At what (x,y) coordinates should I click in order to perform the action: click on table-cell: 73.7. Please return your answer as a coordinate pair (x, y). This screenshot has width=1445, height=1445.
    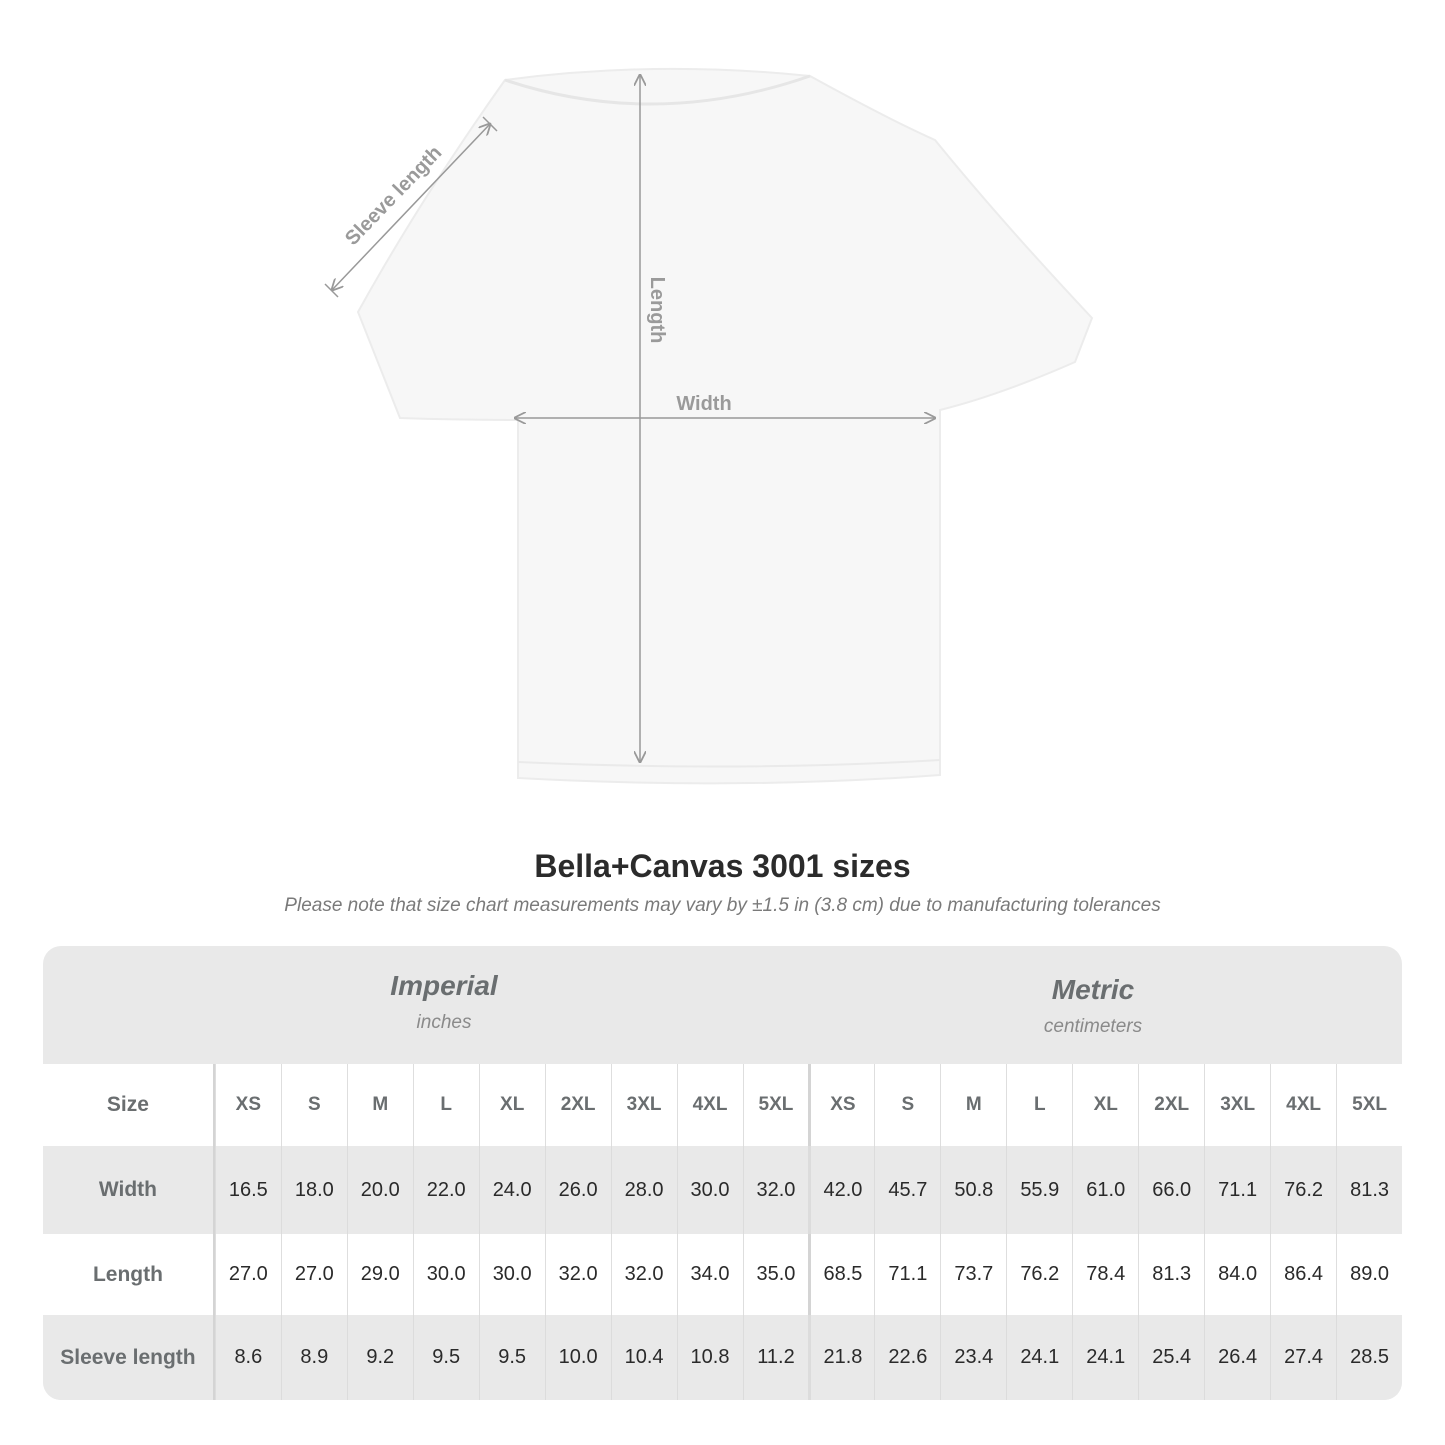
    Looking at the image, I should click on (973, 1274).